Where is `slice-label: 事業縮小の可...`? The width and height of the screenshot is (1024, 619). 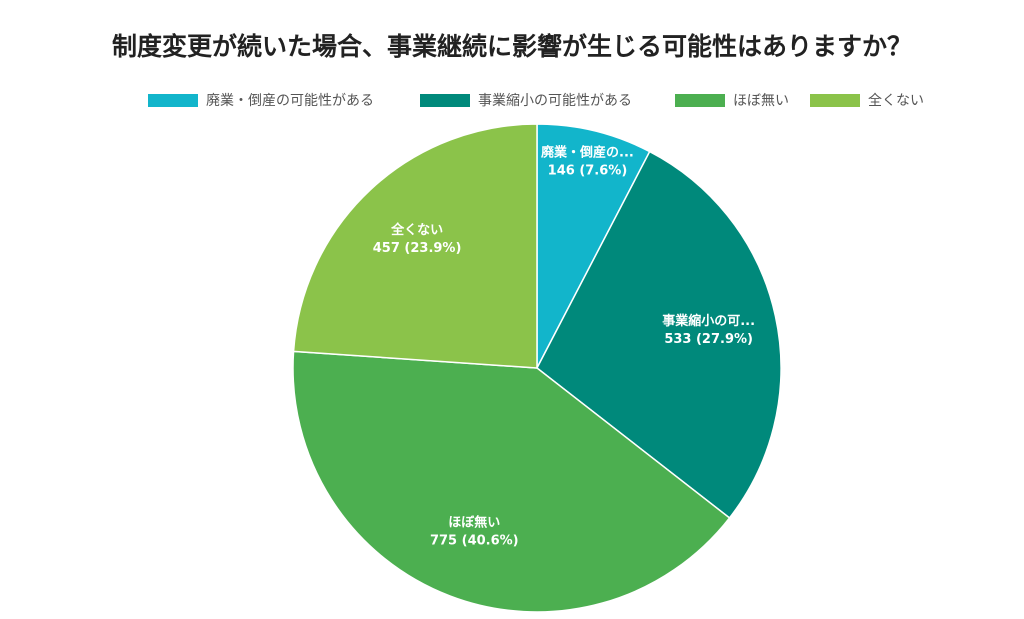
slice-label: 事業縮小の可... is located at coordinates (708, 321).